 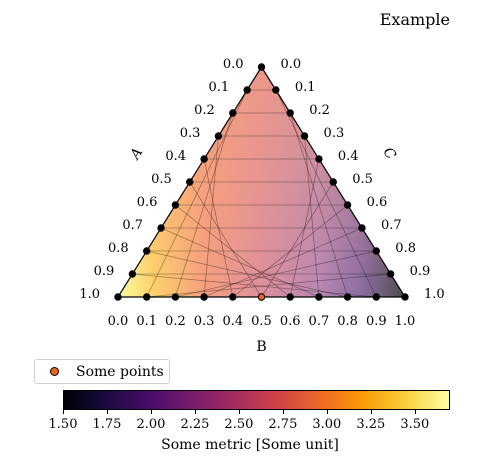 What do you see at coordinates (218, 87) in the screenshot?
I see `tick-label-a: 0.1` at bounding box center [218, 87].